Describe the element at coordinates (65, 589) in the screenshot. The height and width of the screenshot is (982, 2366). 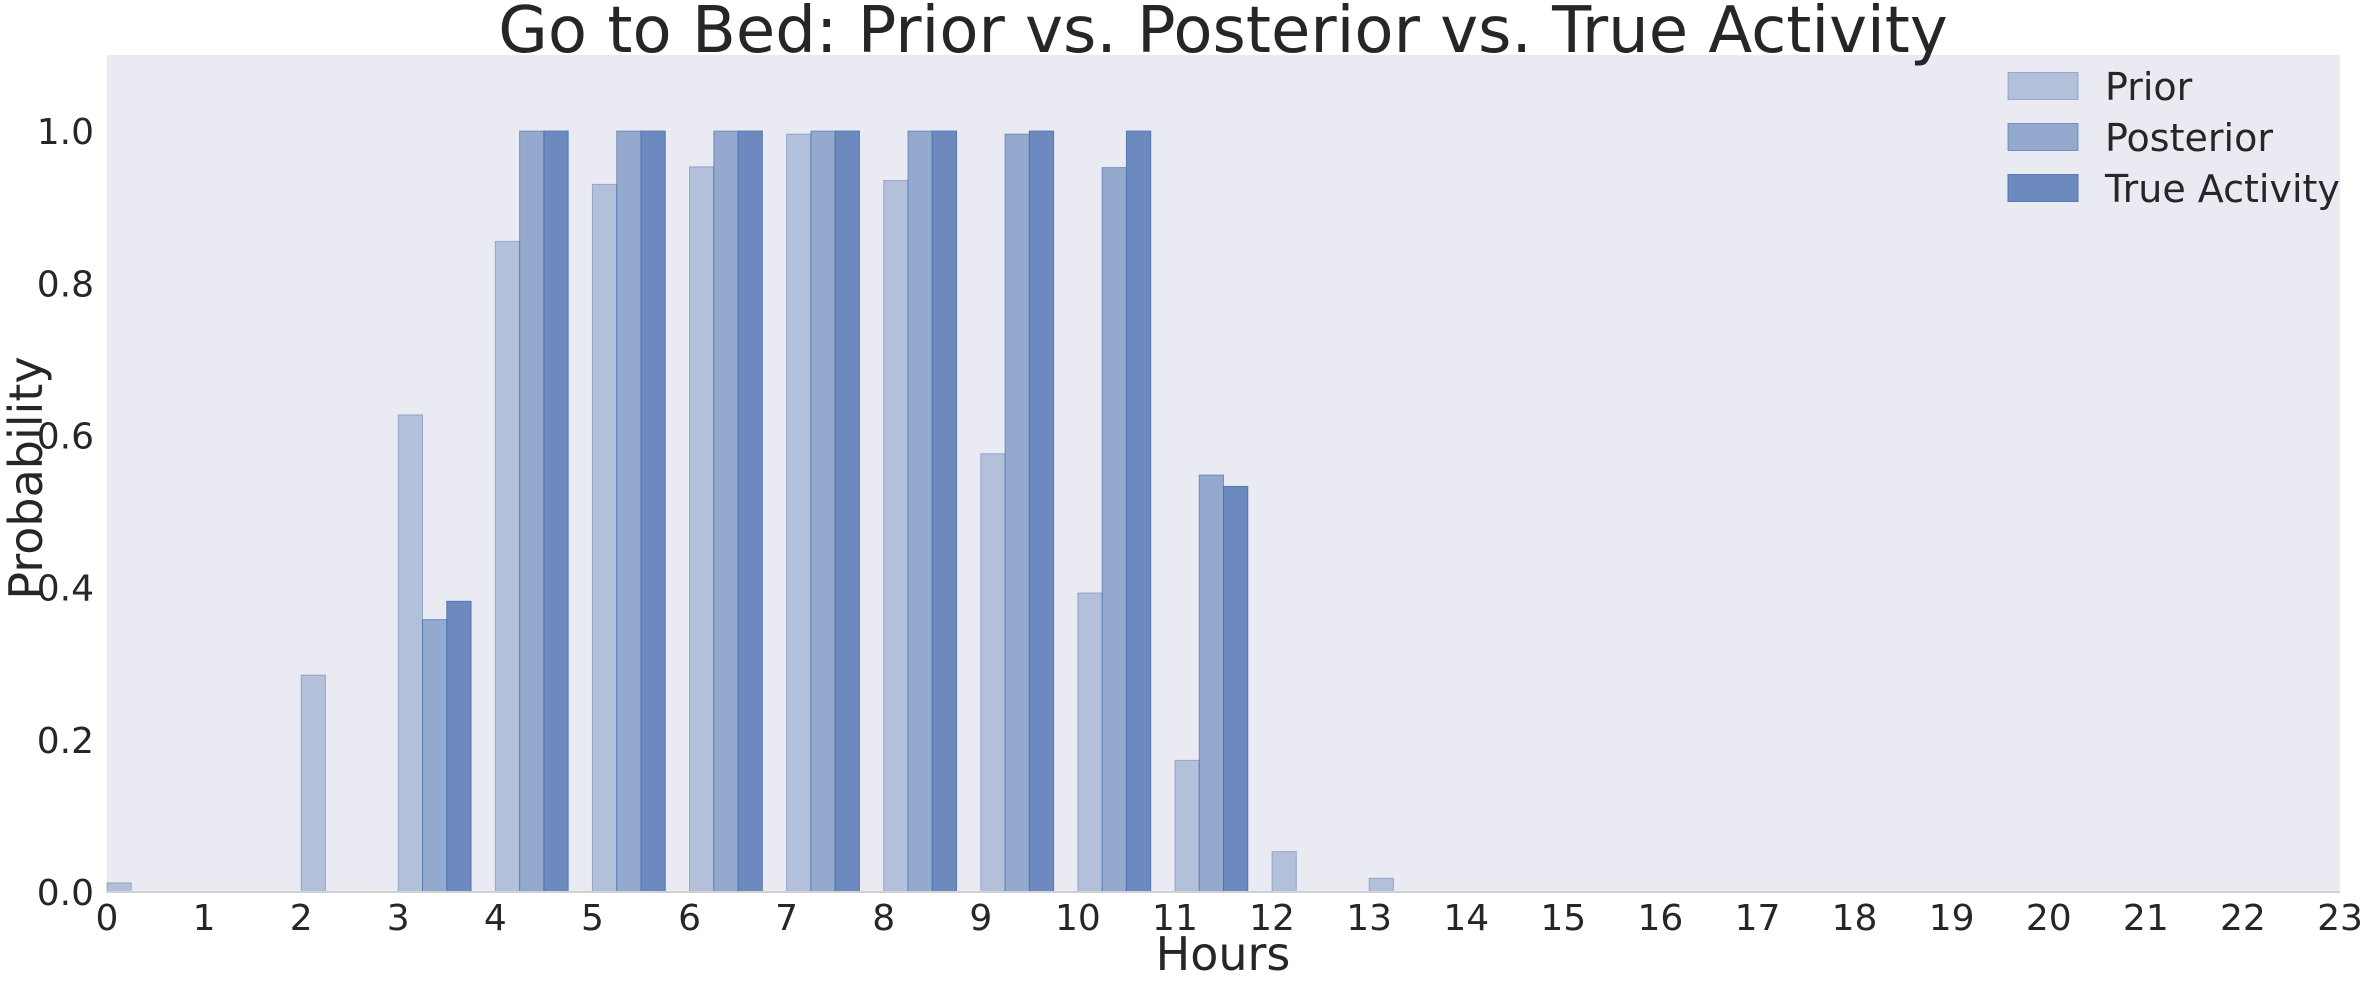
I see `y-tick-label: 0.4` at that location.